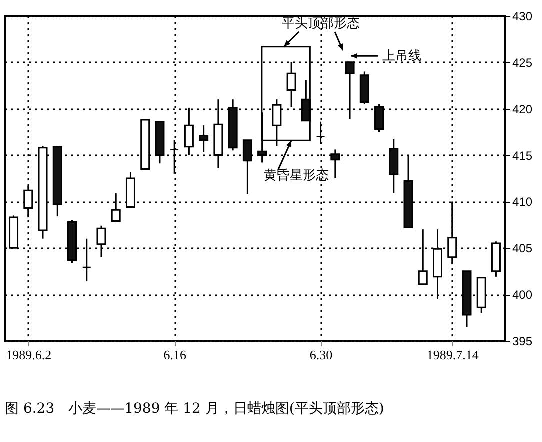  I want to click on x-tick-label: 6.30, so click(321, 355).